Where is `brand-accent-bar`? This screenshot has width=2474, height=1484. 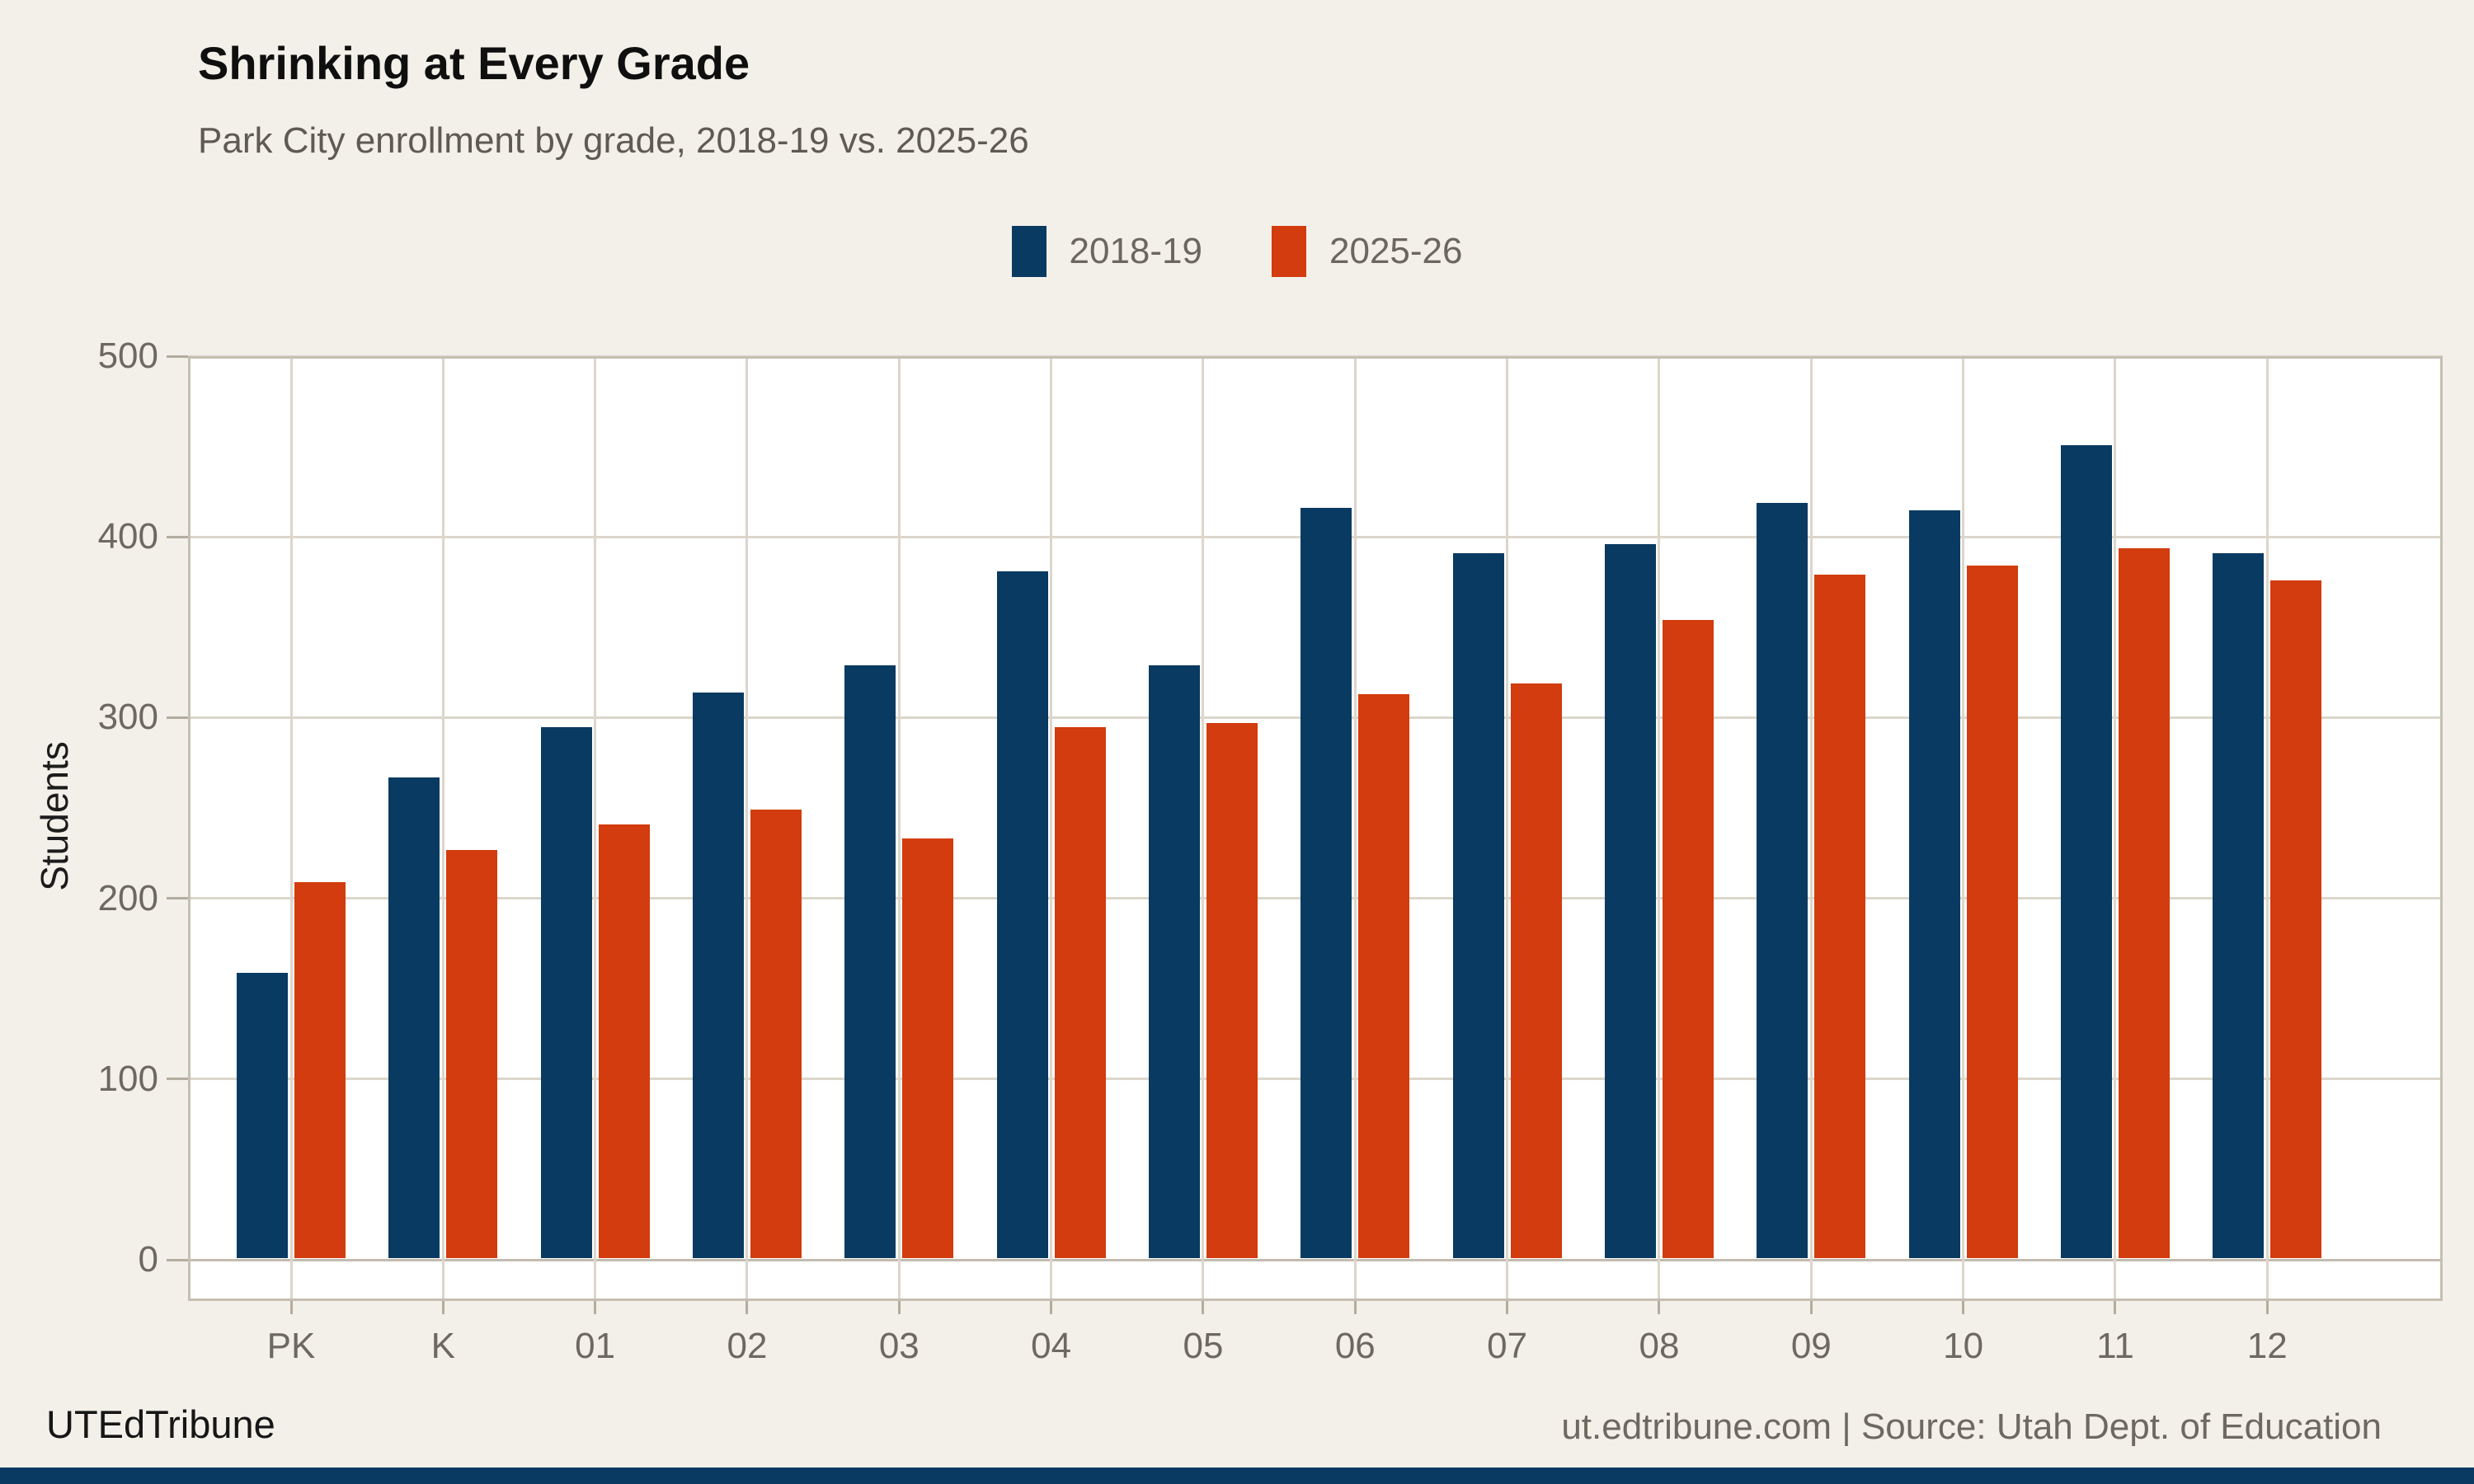 brand-accent-bar is located at coordinates (1237, 1476).